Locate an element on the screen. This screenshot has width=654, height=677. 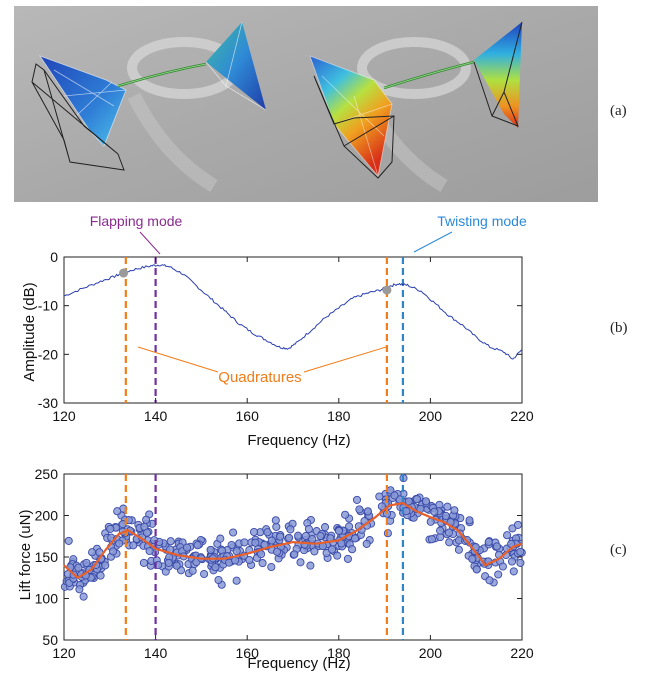
amplitude-series-line is located at coordinates (293, 312).